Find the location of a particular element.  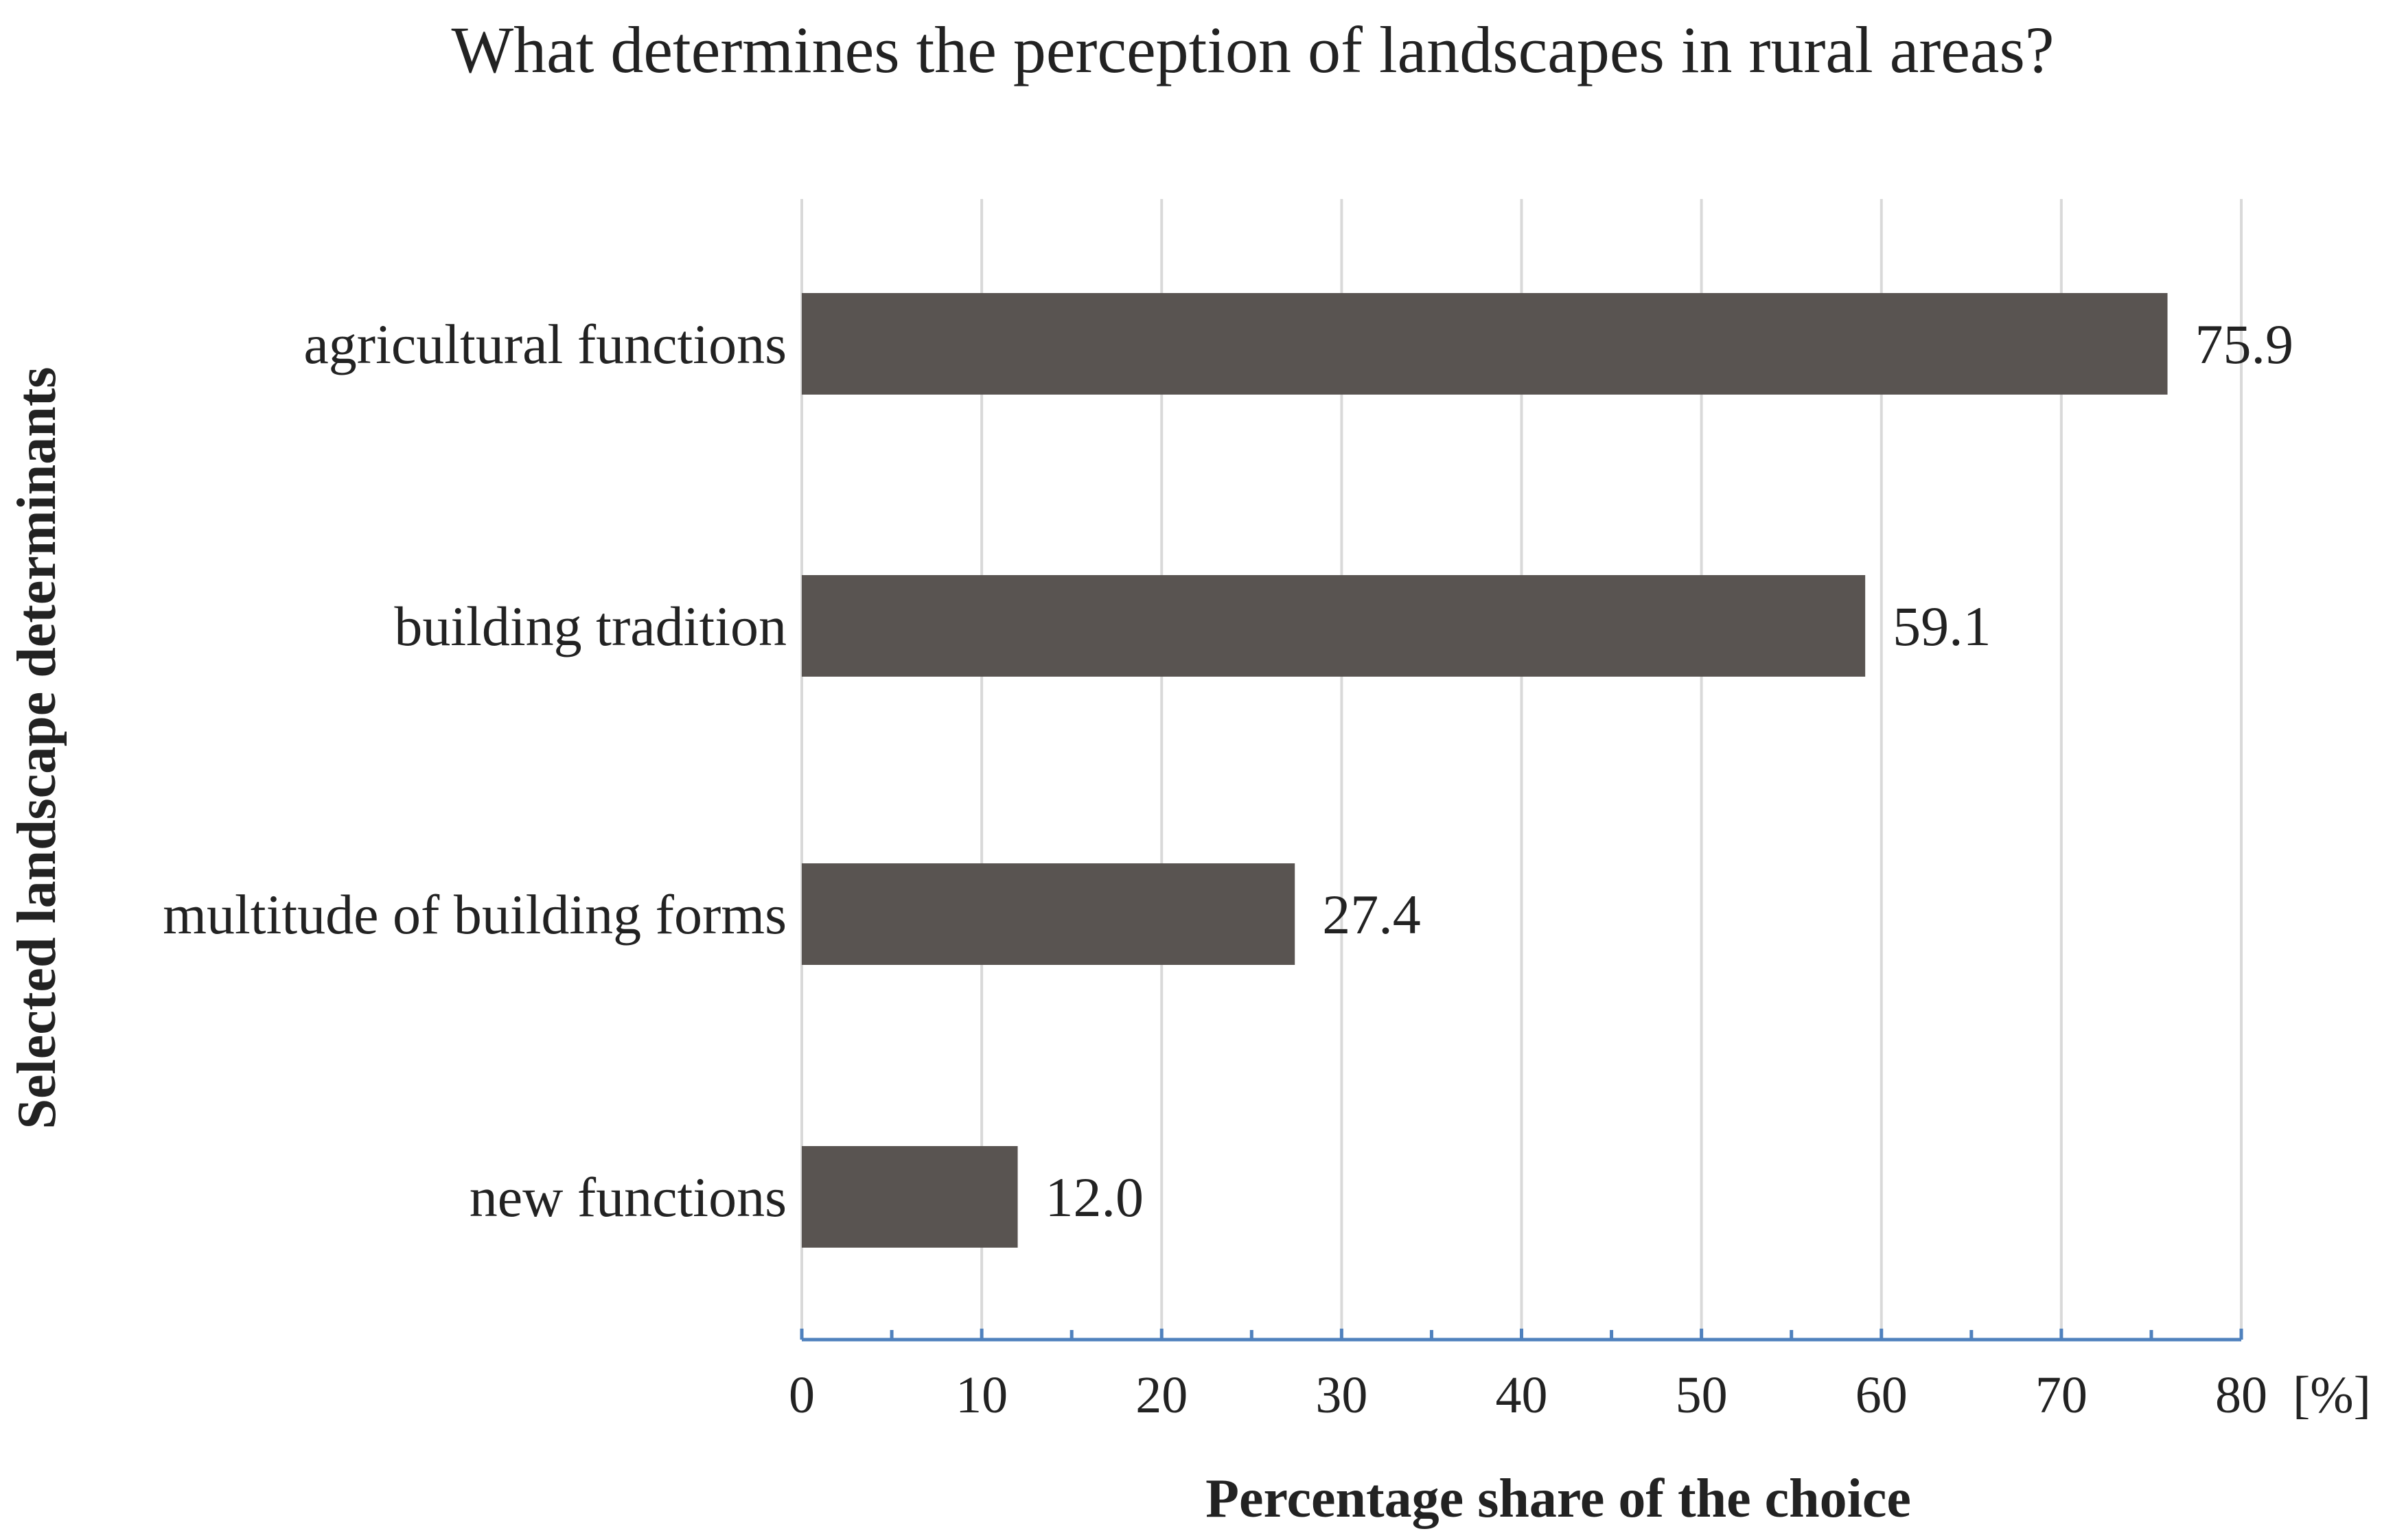

category-label-4: new functions is located at coordinates (629, 1197).